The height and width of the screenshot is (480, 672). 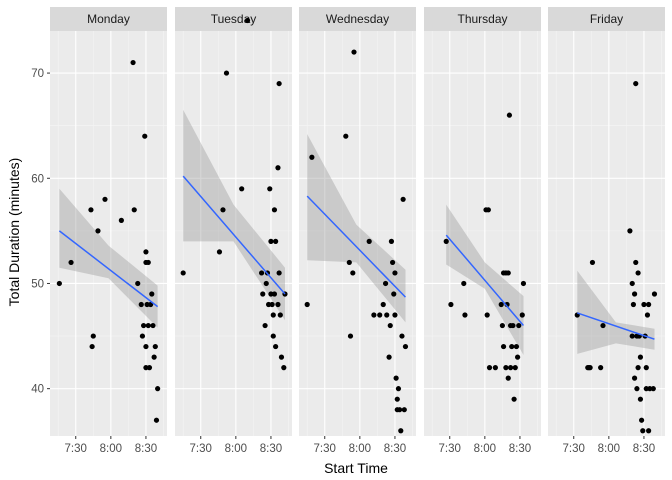 What do you see at coordinates (40, 232) in the screenshot?
I see `y-axis: 40 50 60 70` at bounding box center [40, 232].